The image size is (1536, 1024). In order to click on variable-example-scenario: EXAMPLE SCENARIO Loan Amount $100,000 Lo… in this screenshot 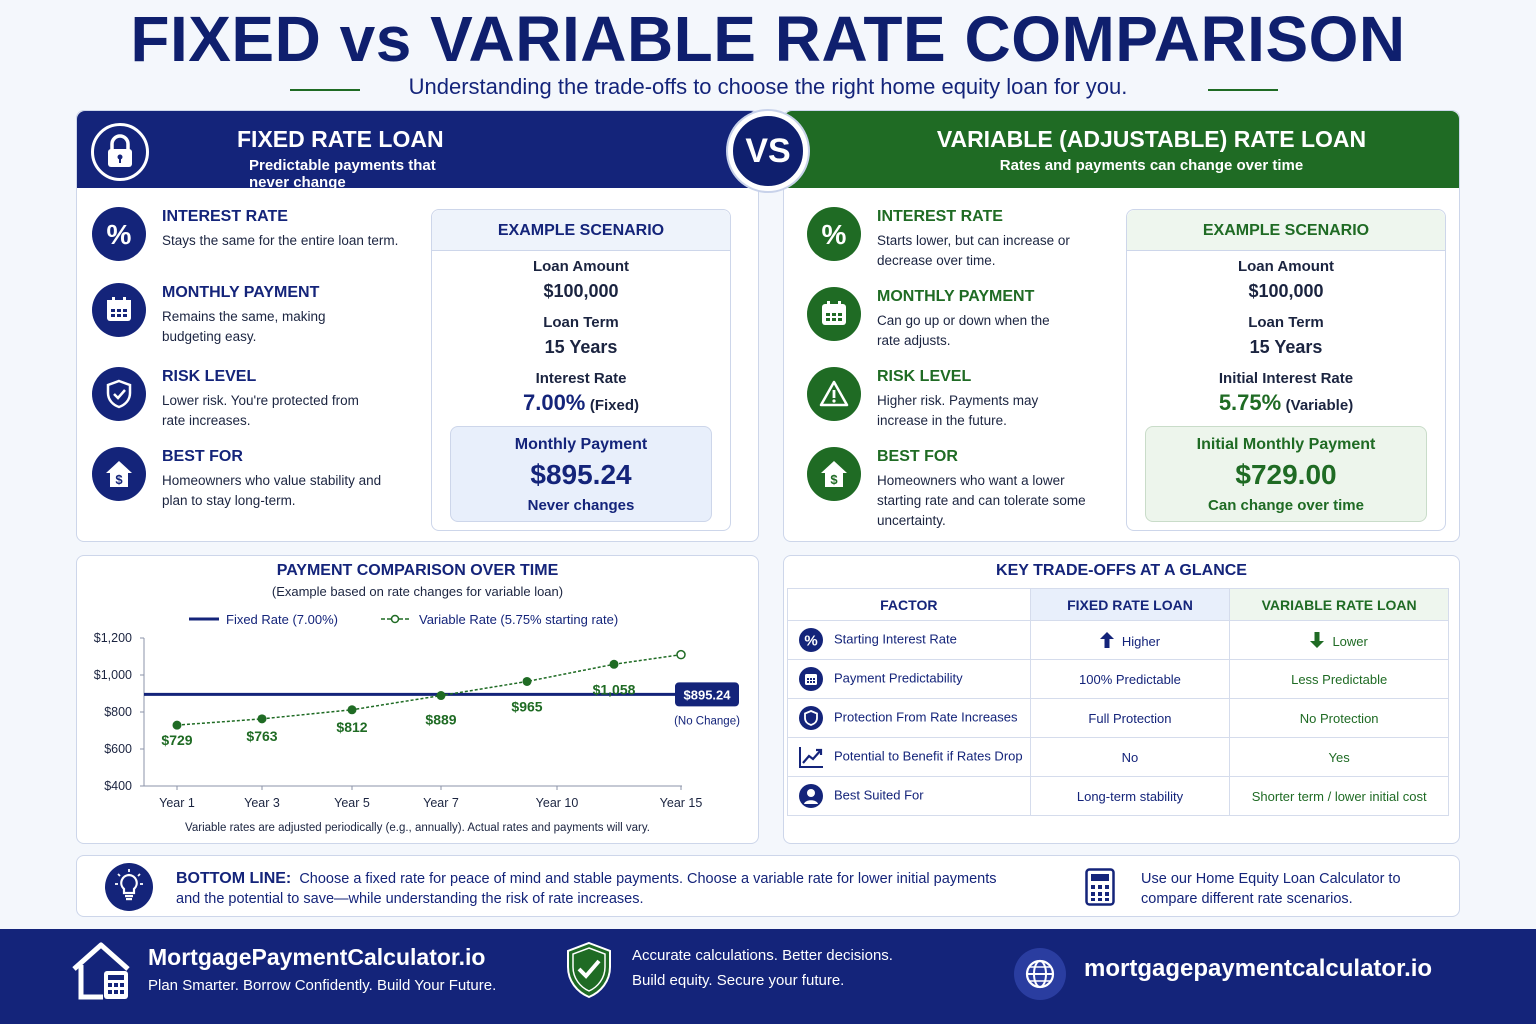, I will do `click(1286, 370)`.